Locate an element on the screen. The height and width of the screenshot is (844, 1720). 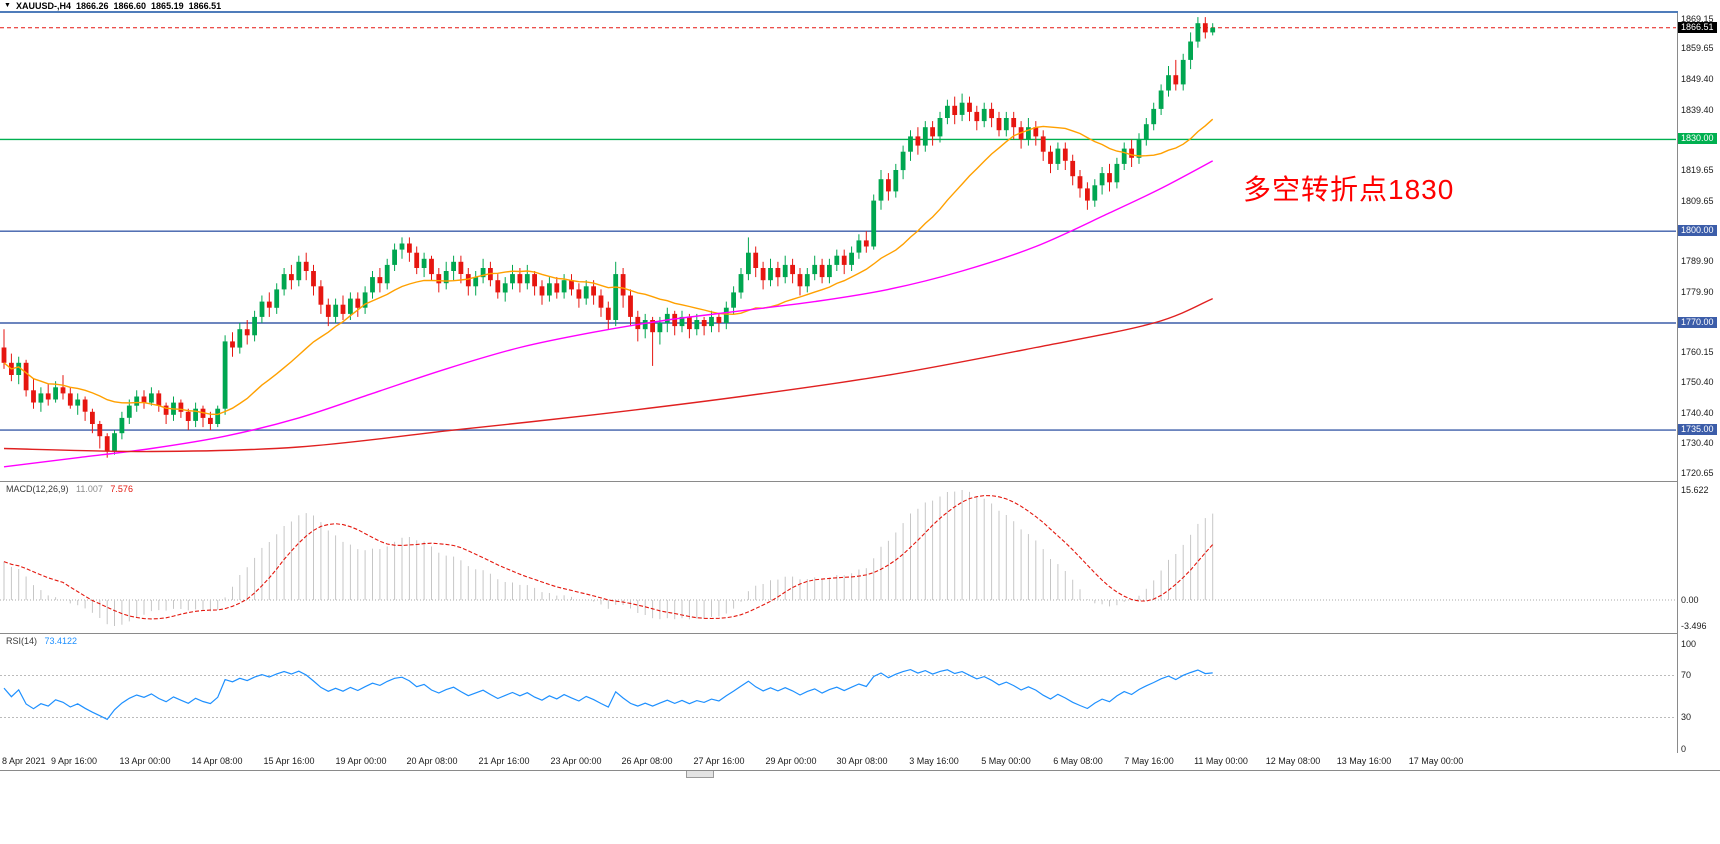
chart-annotation: 多空转折点1830 is located at coordinates (1349, 189).